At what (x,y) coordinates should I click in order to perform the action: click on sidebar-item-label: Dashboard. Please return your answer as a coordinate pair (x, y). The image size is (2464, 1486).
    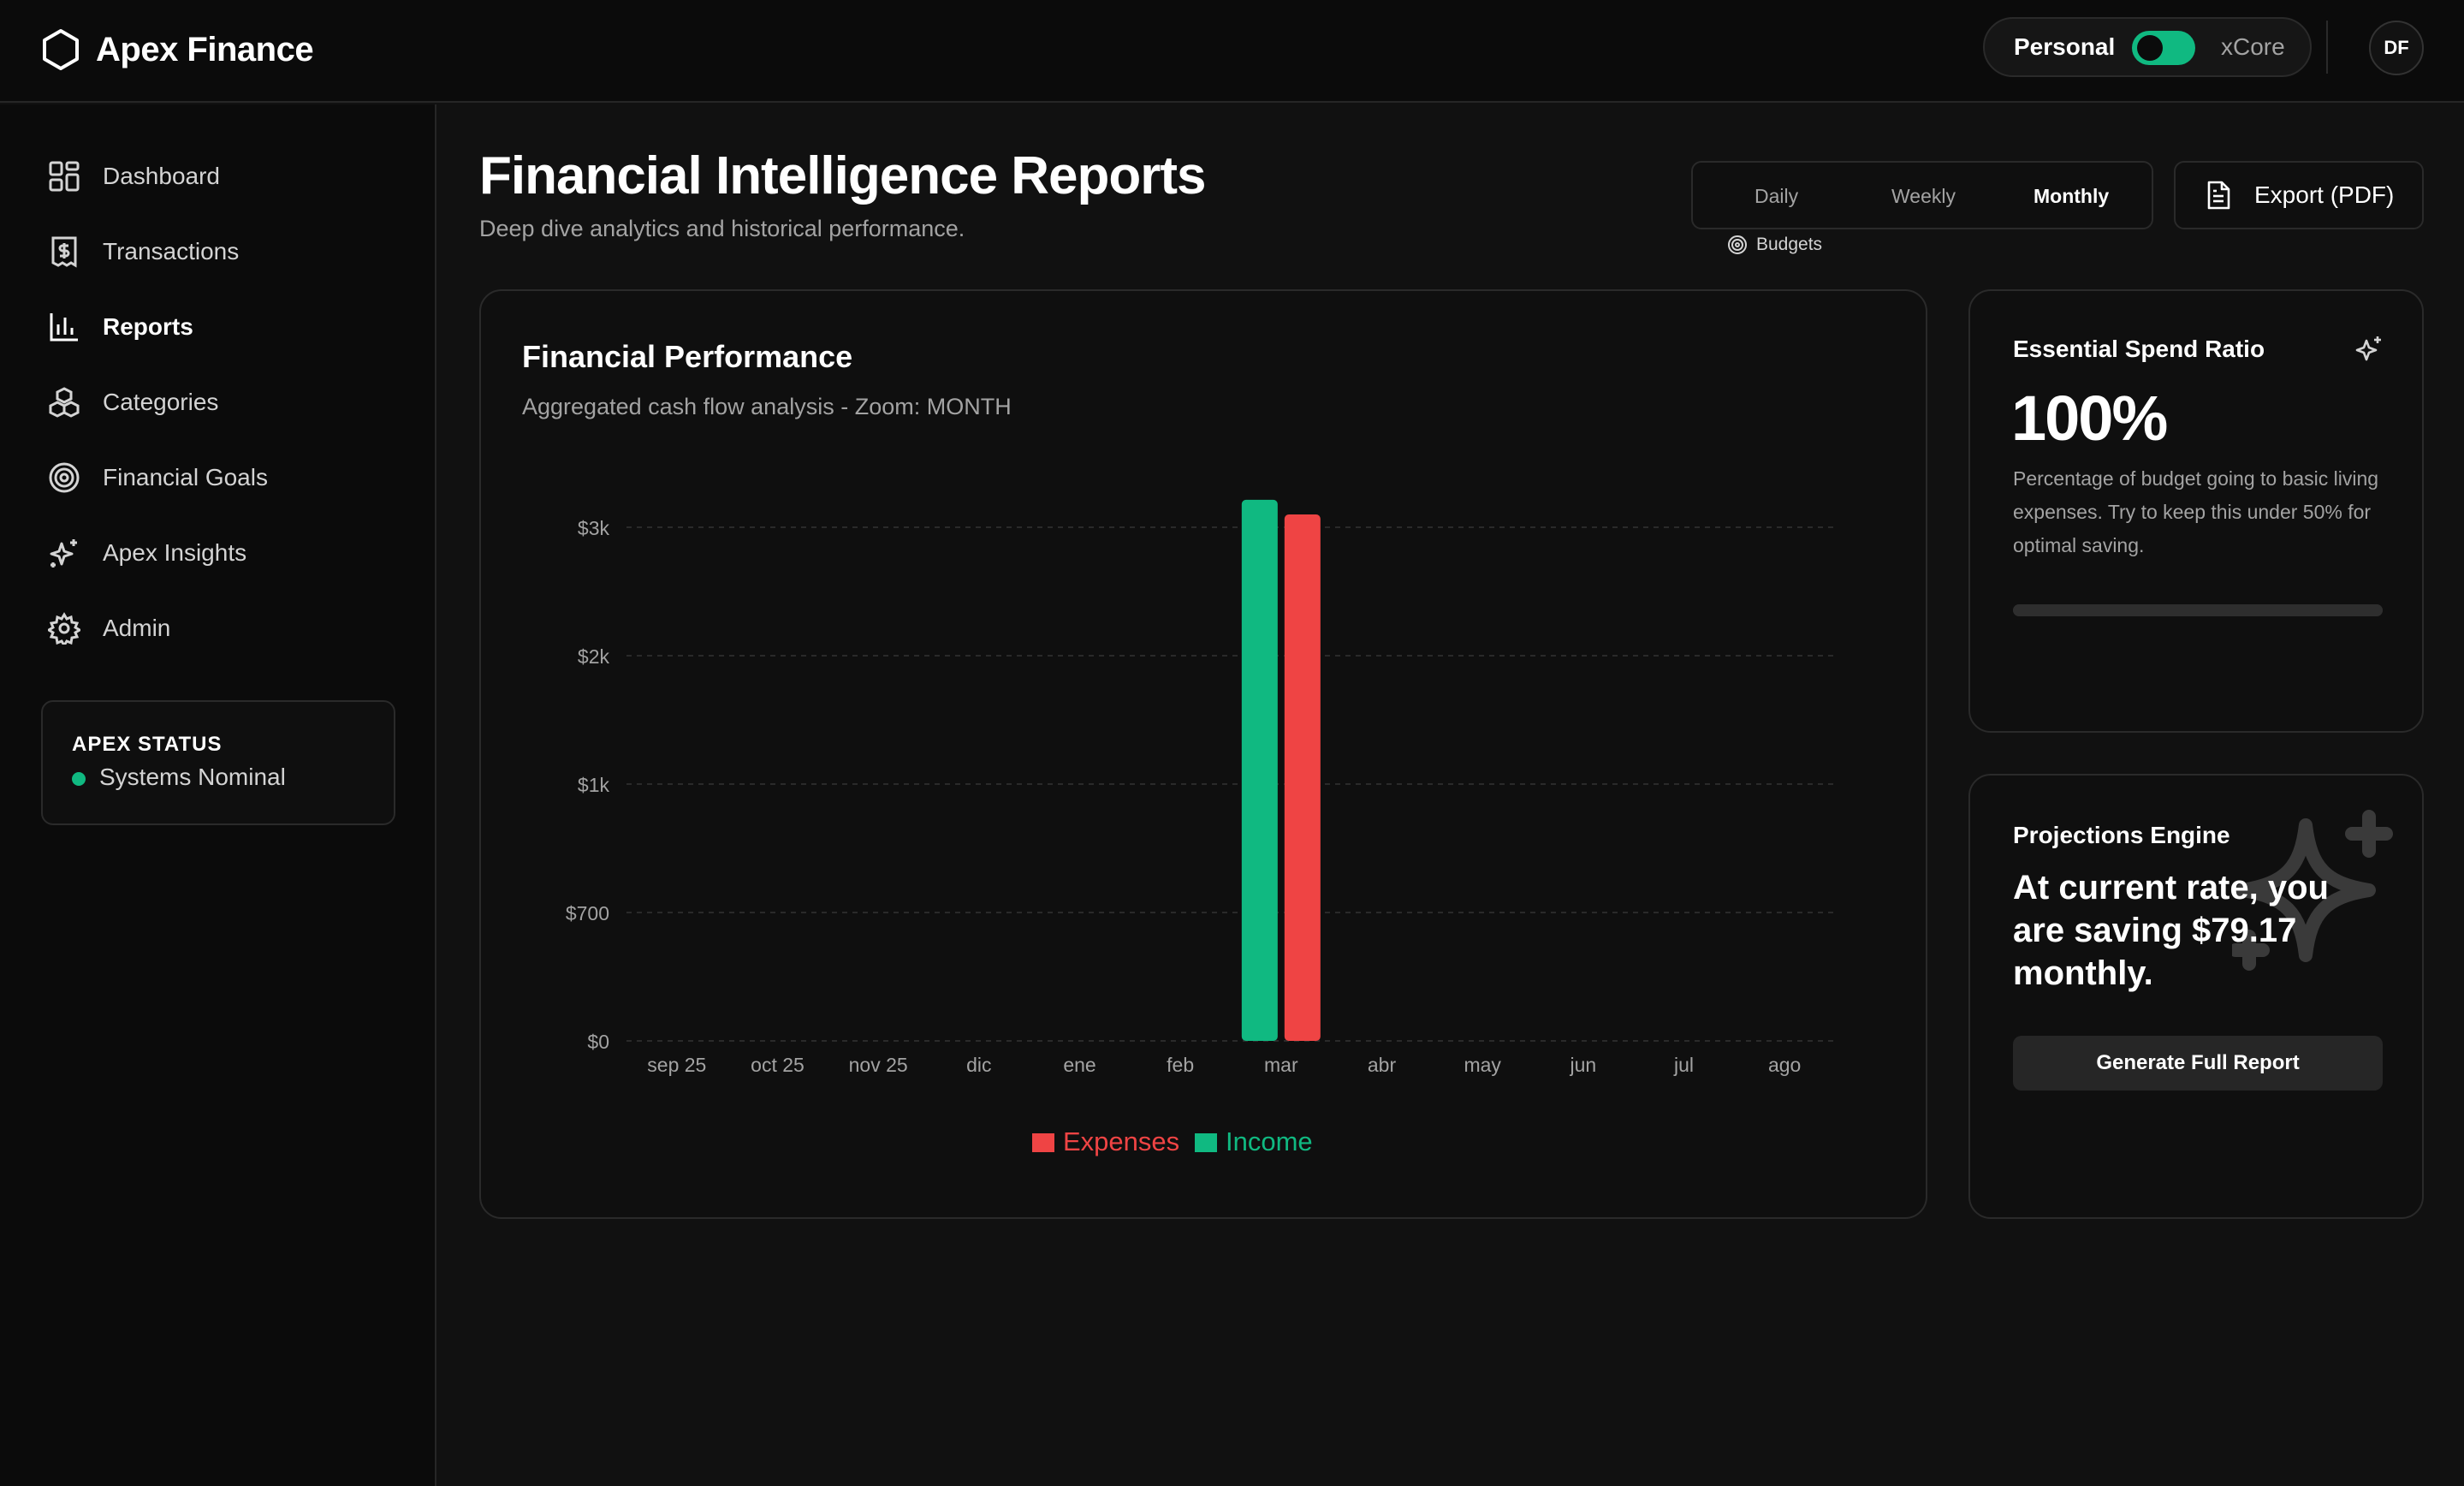
    Looking at the image, I should click on (161, 176).